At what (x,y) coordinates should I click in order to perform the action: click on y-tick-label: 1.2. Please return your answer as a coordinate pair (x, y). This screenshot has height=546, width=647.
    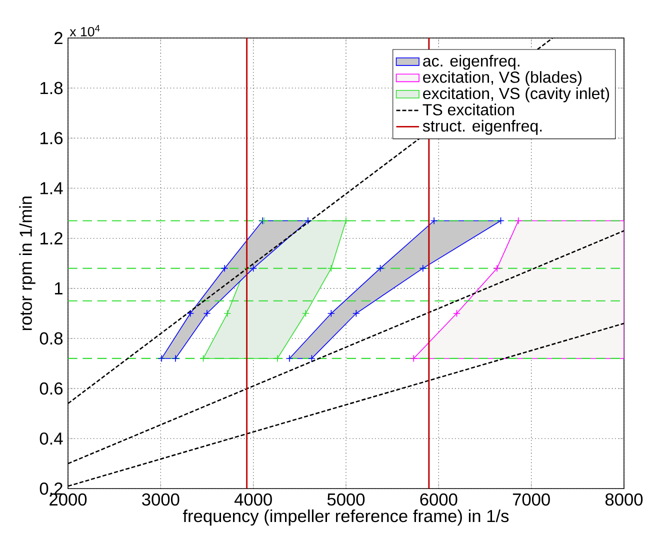
    Looking at the image, I should click on (51, 238).